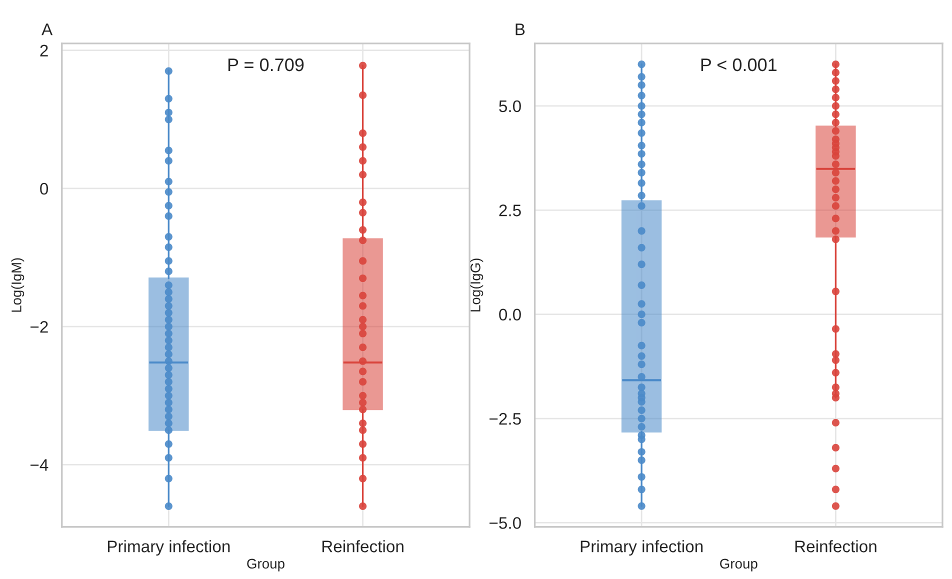 This screenshot has width=952, height=579. What do you see at coordinates (510, 210) in the screenshot?
I see `y-tick-label: 2.5` at bounding box center [510, 210].